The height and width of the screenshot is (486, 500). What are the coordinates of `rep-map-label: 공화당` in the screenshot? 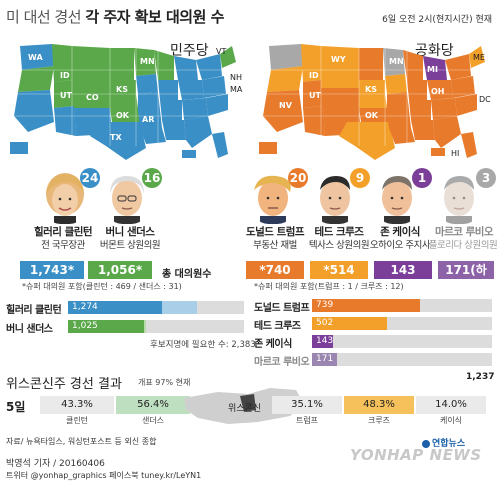 It's located at (434, 51).